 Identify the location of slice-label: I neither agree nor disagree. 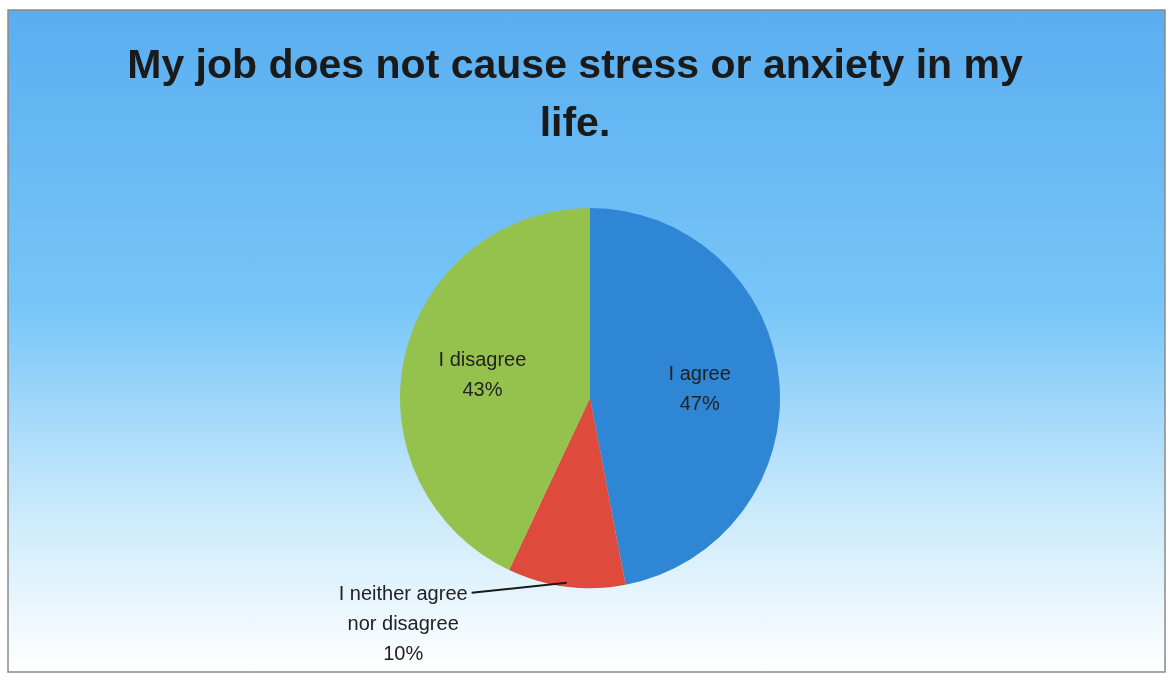
(403, 607).